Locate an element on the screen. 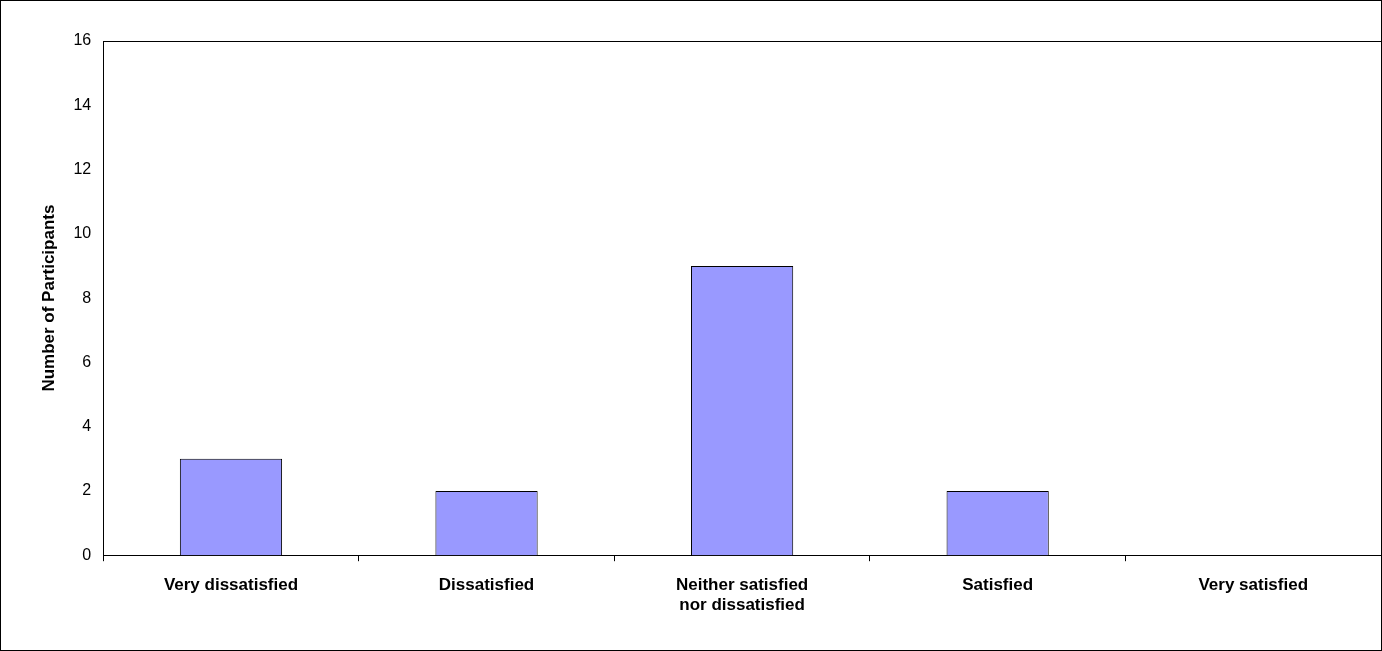 The width and height of the screenshot is (1382, 651). x-tick-label: Very dissatisfied is located at coordinates (231, 585).